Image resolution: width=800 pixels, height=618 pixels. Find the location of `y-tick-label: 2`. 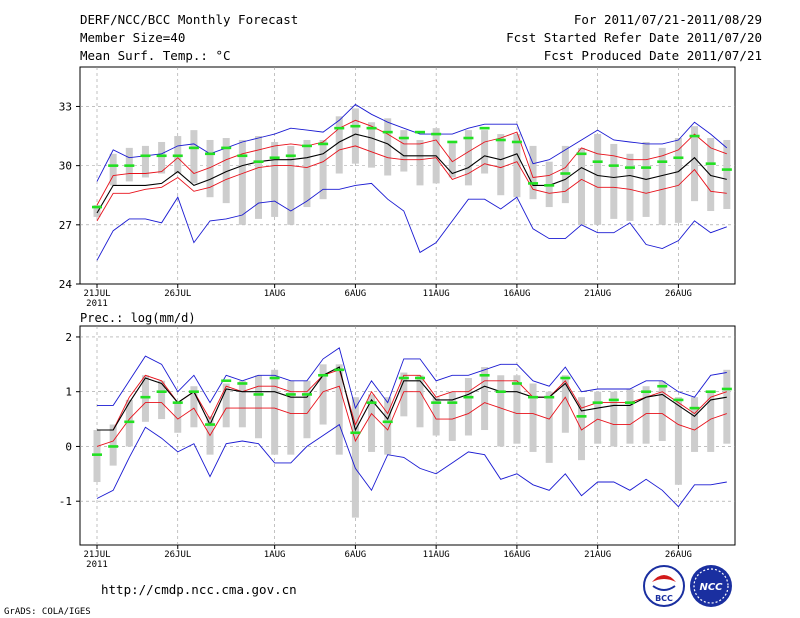

y-tick-label: 2 is located at coordinates (68, 337).